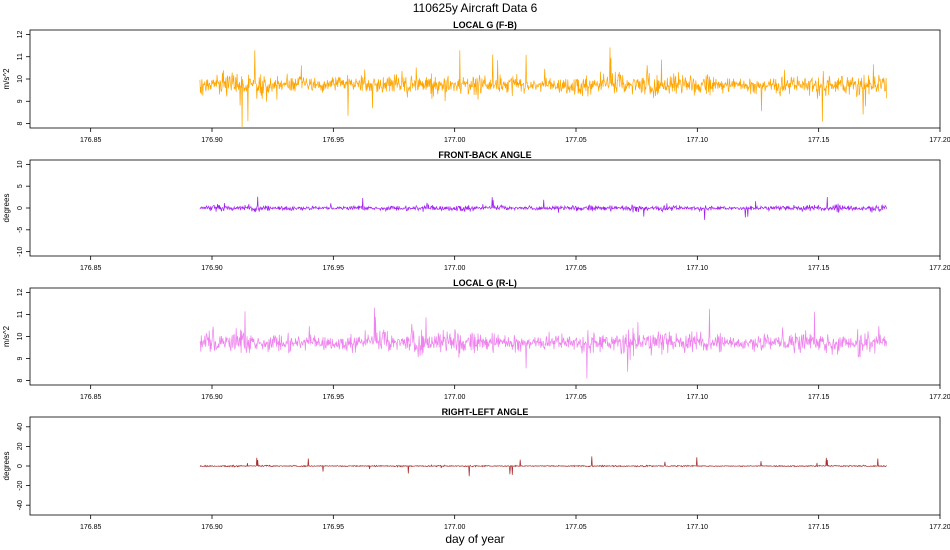  I want to click on panel-title: LOCAL G (R-L), so click(485, 283).